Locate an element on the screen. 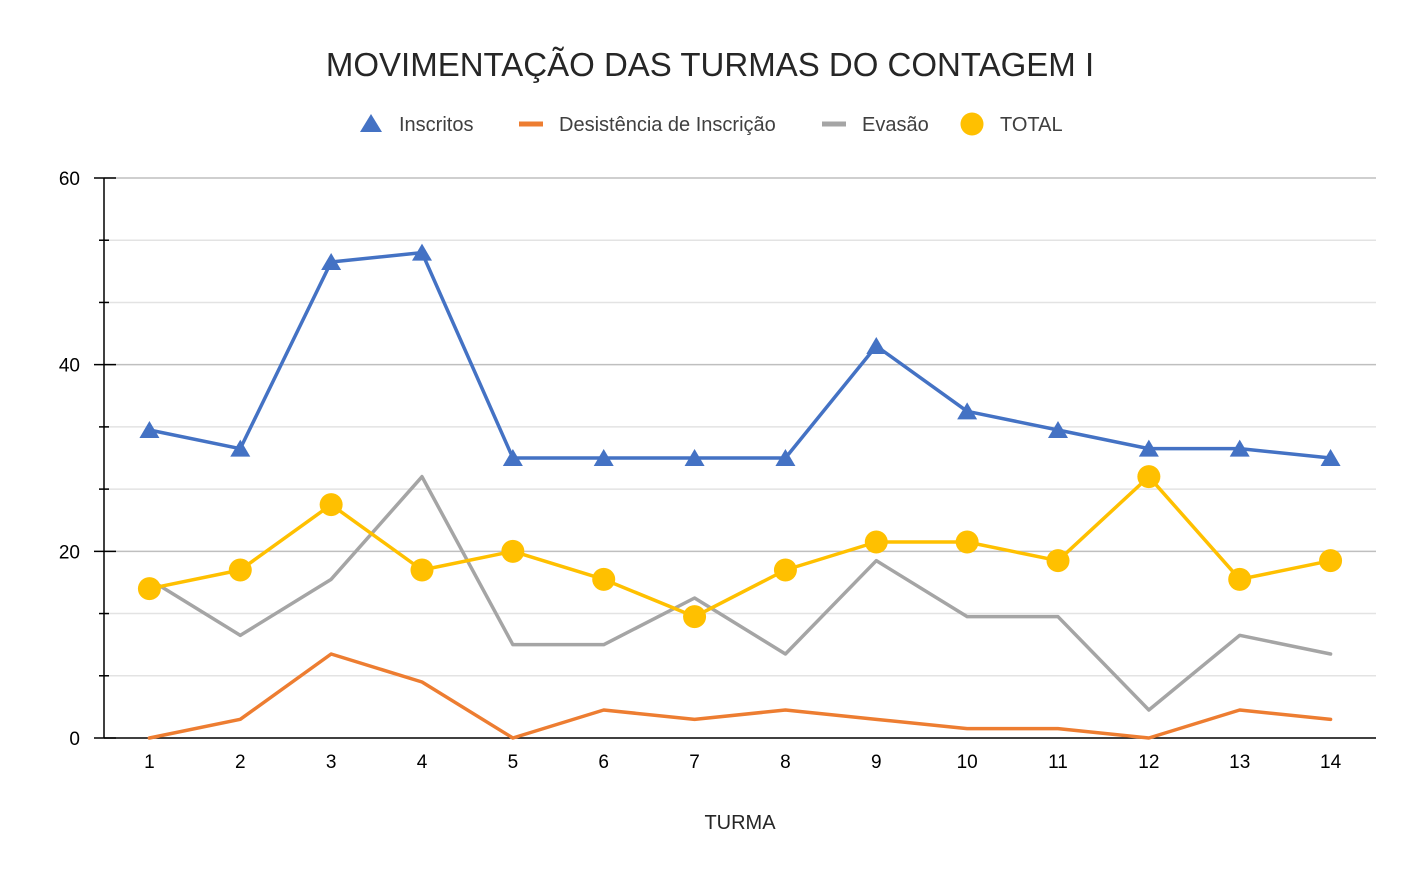 Image resolution: width=1420 pixels, height=877 pixels. x-tick-label: 1 is located at coordinates (149, 762).